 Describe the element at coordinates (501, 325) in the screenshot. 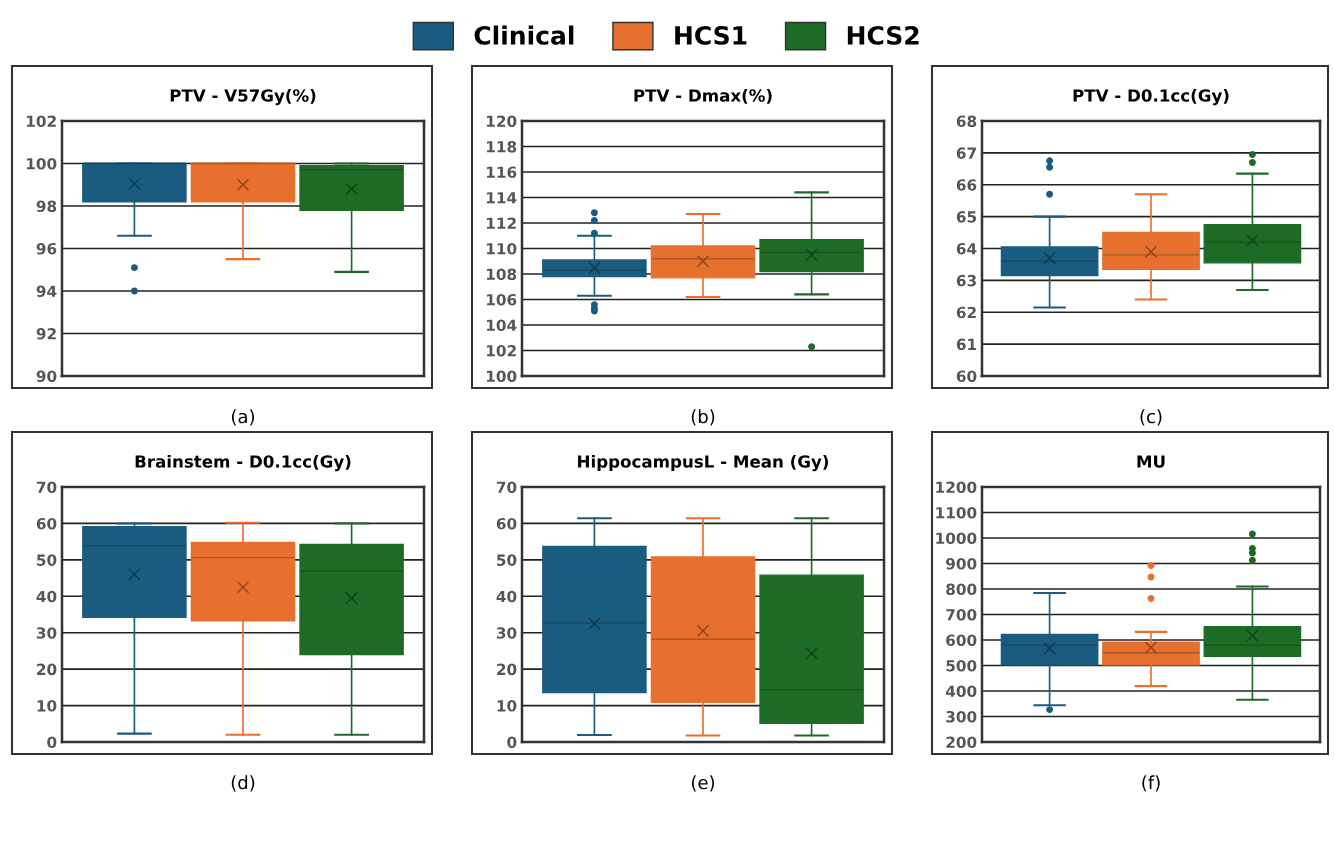

I see `y-tick-label: 104` at that location.